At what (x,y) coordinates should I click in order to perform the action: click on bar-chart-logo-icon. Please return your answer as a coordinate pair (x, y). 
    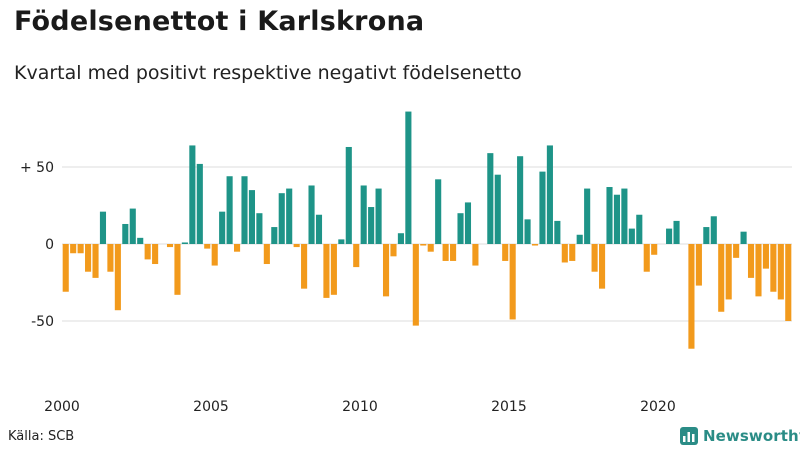
    Looking at the image, I should click on (689, 436).